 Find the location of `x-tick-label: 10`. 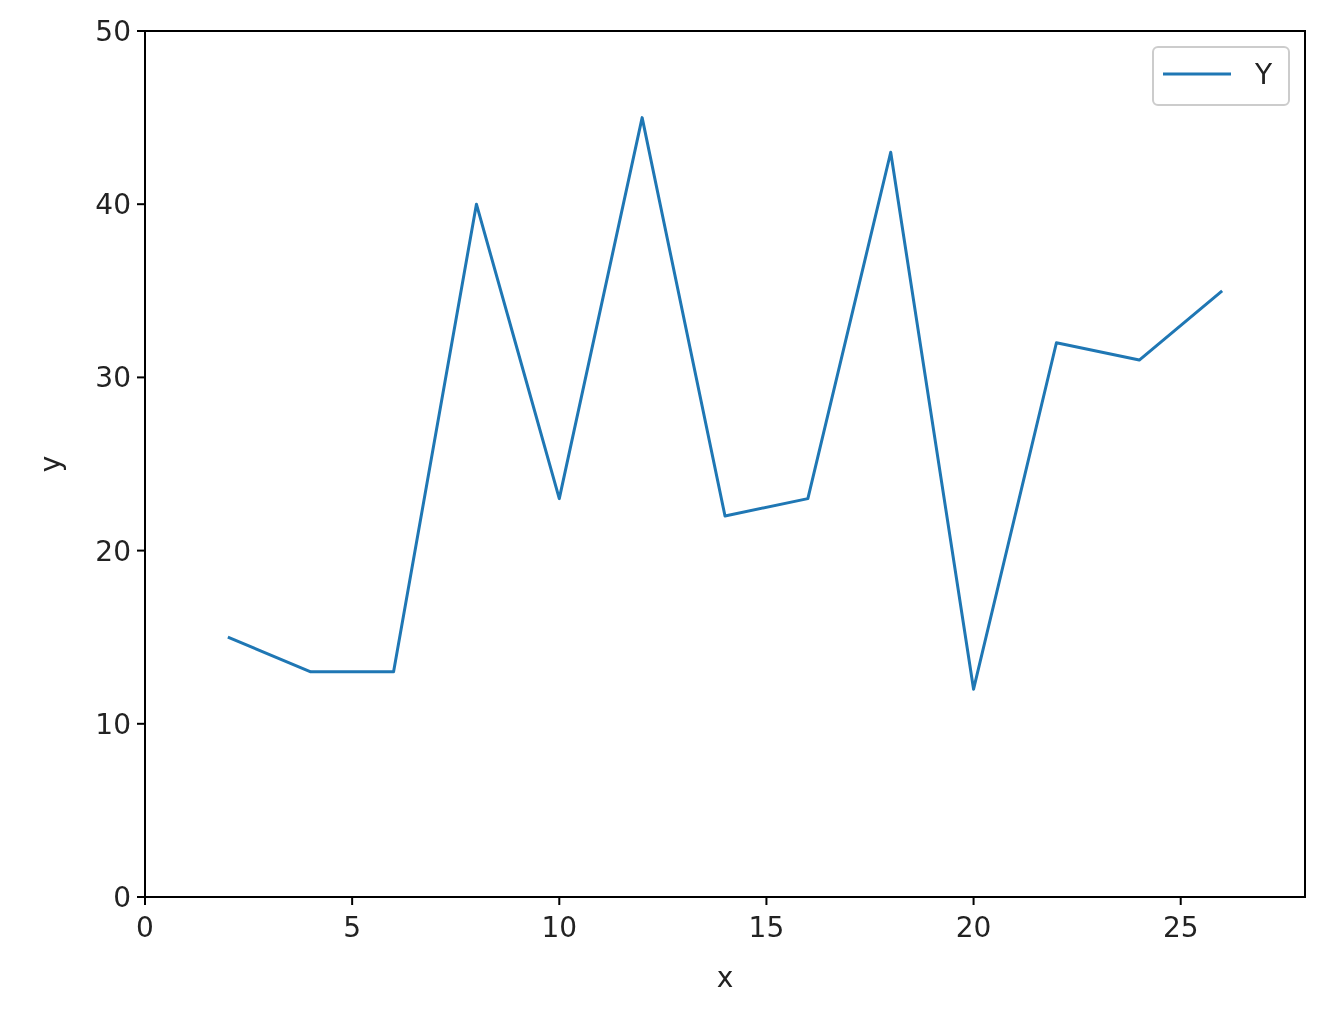

x-tick-label: 10 is located at coordinates (559, 927).